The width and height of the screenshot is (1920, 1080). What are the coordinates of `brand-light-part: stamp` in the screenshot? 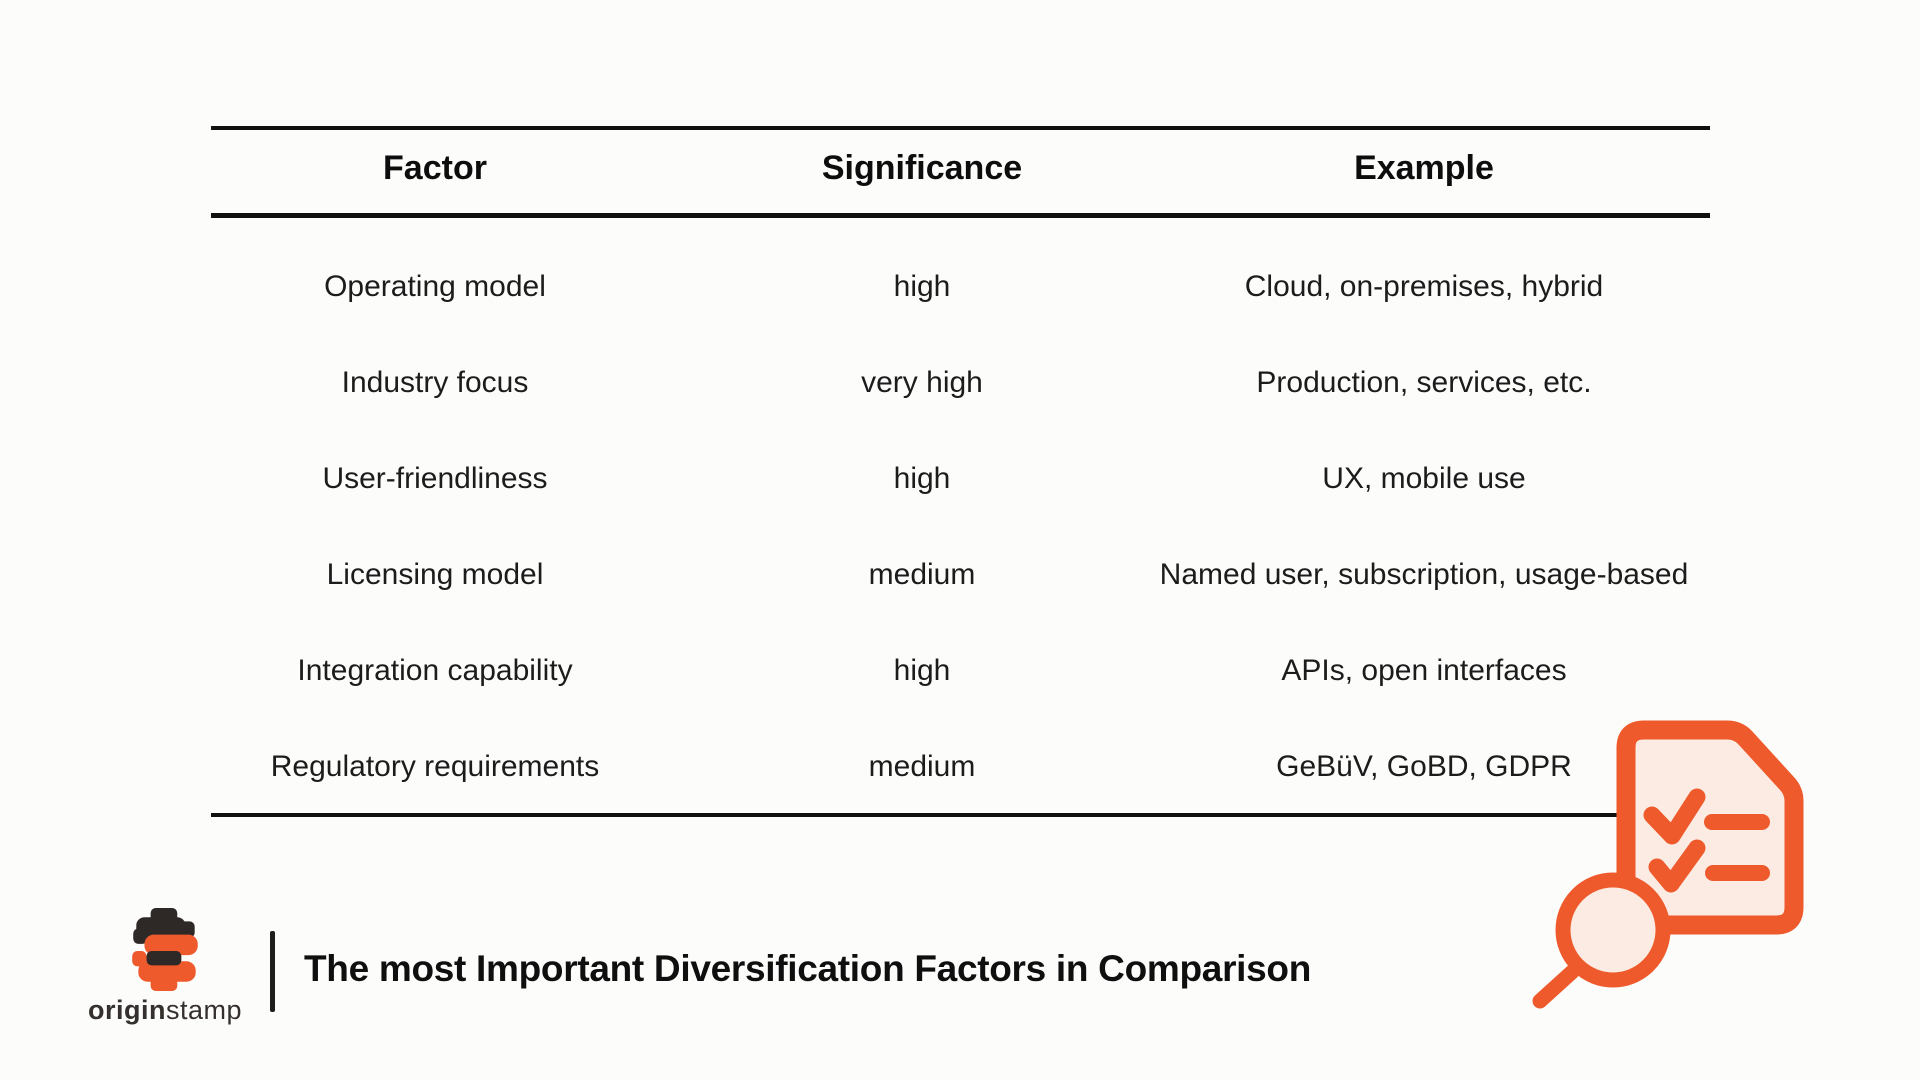 It's located at (204, 1010).